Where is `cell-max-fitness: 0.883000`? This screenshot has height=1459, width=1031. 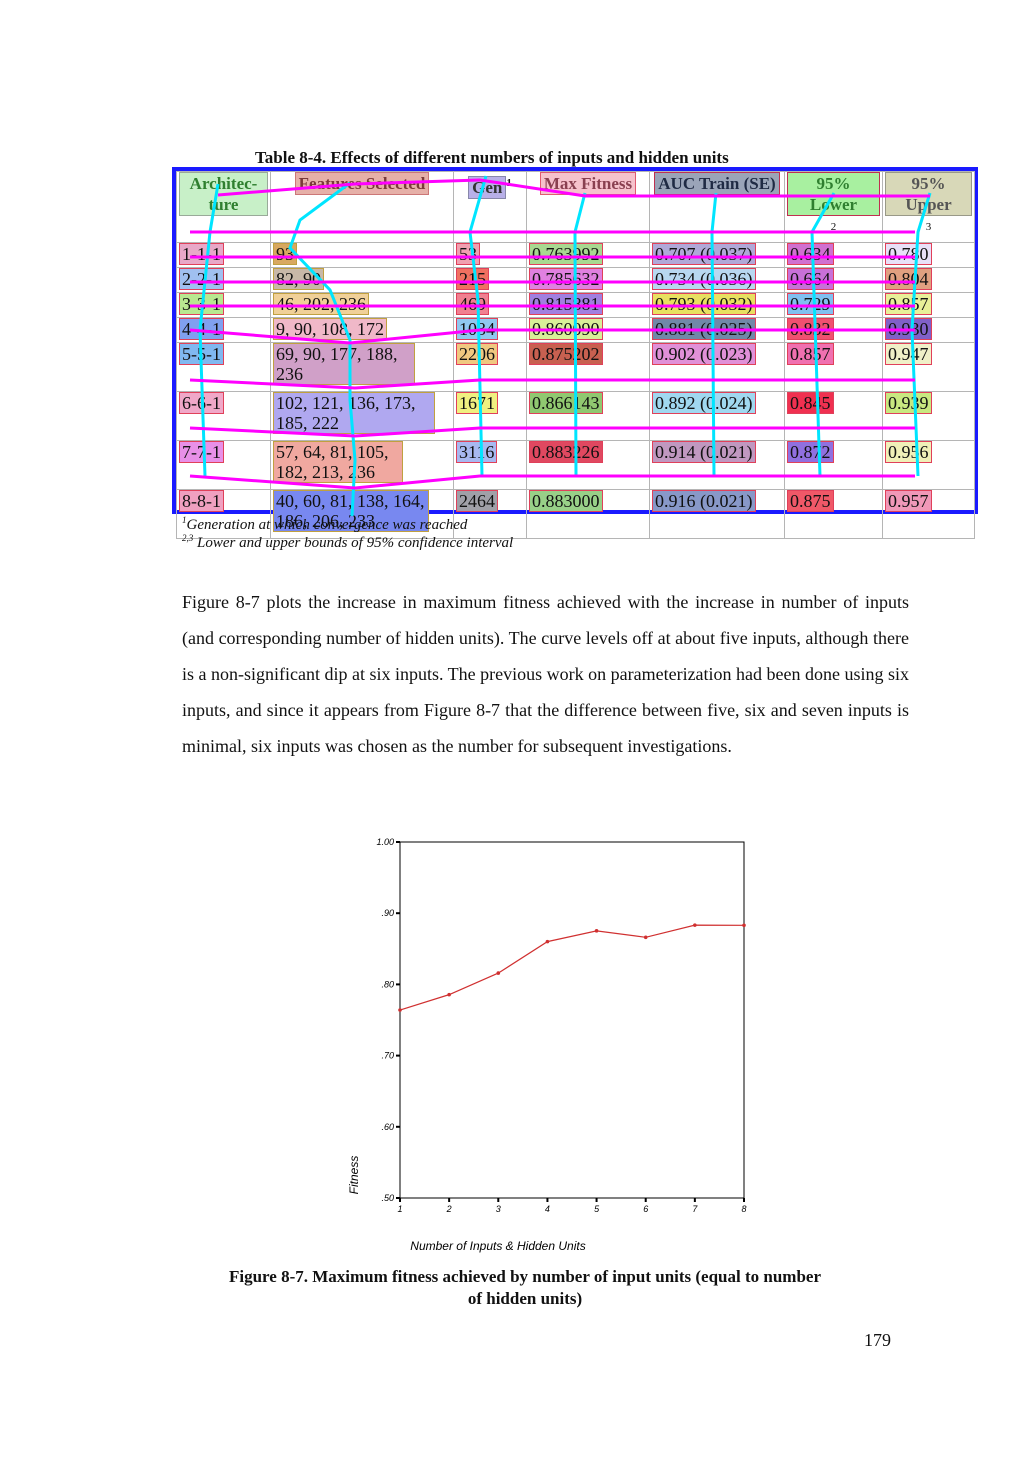
cell-max-fitness: 0.883000 is located at coordinates (566, 501).